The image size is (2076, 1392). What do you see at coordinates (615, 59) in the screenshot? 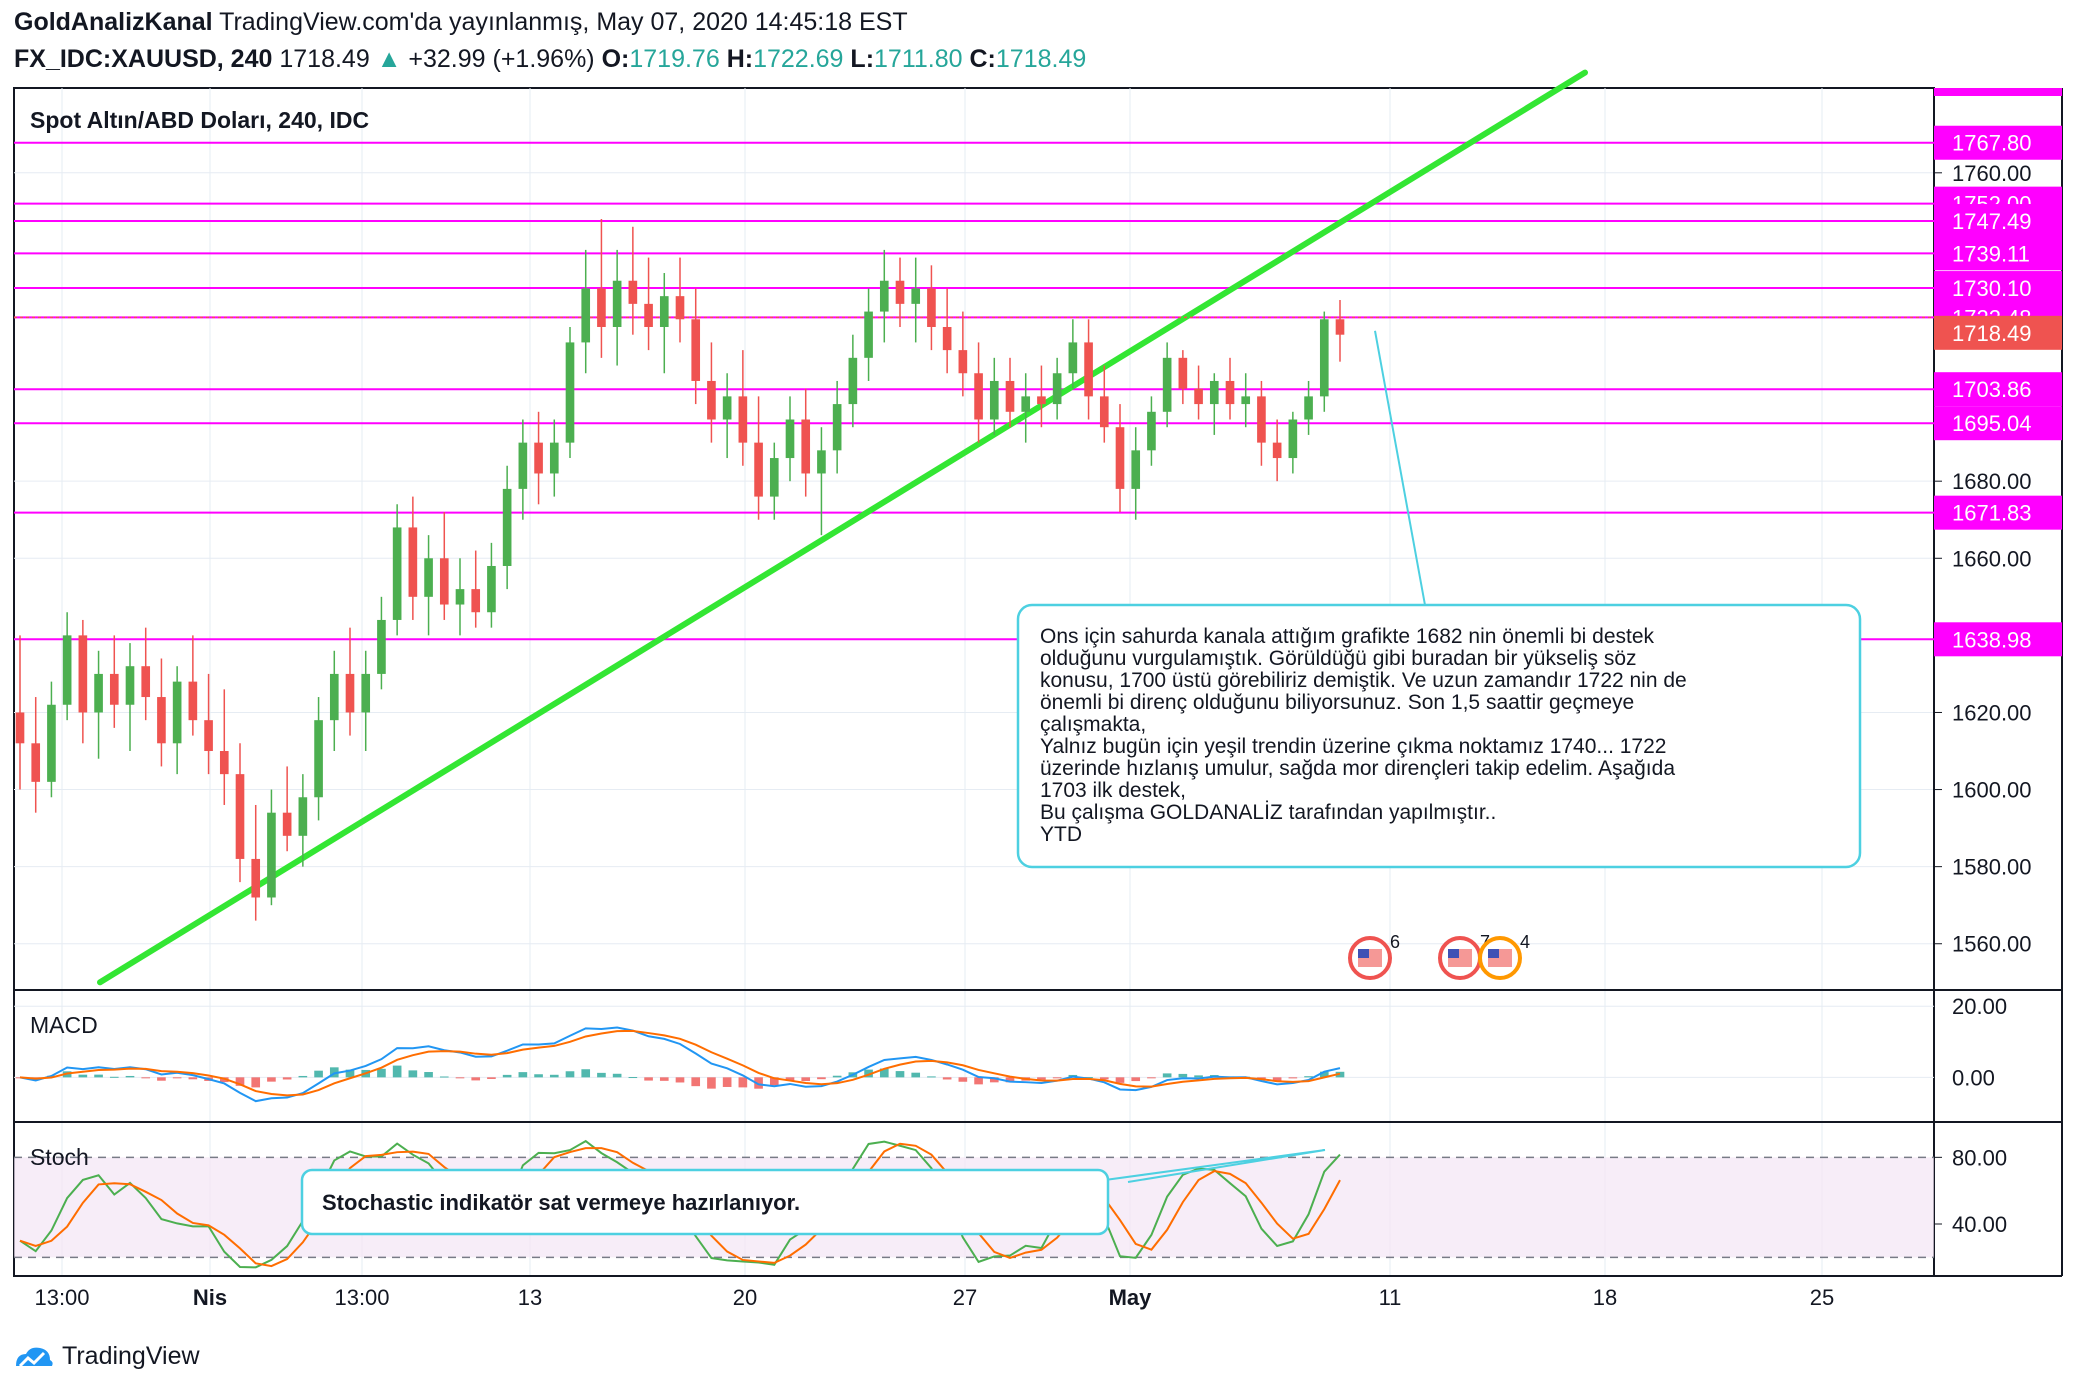
I see `open-label: O:` at bounding box center [615, 59].